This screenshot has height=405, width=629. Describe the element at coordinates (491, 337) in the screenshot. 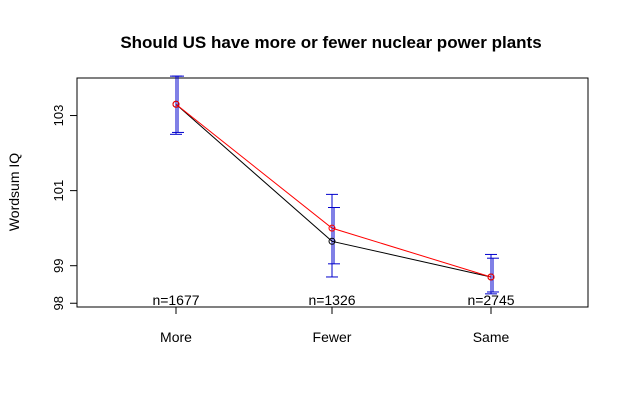

I see `x-tick-label-2: Same` at that location.